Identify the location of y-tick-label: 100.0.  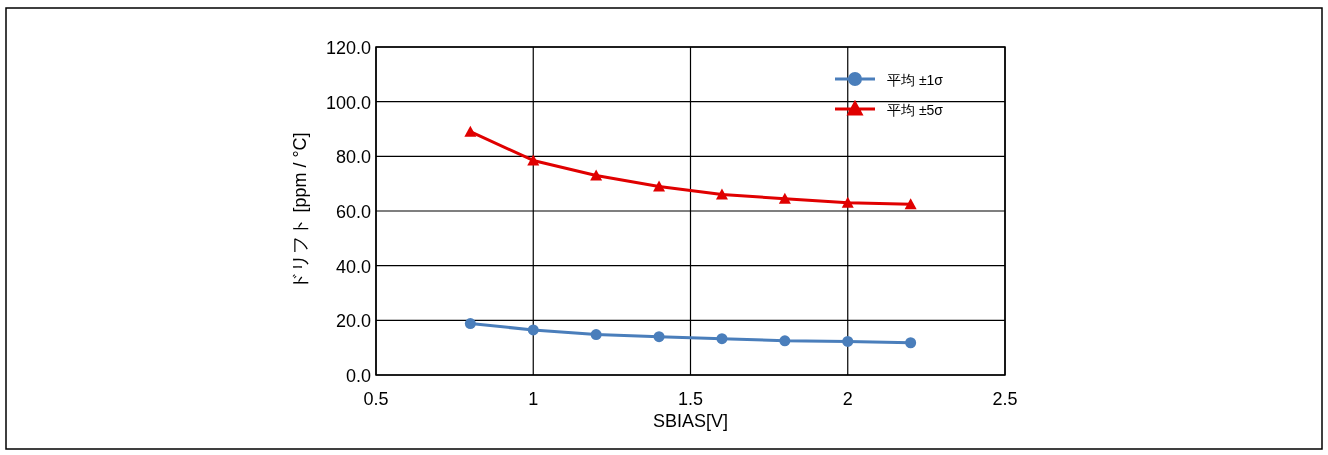
(348, 102).